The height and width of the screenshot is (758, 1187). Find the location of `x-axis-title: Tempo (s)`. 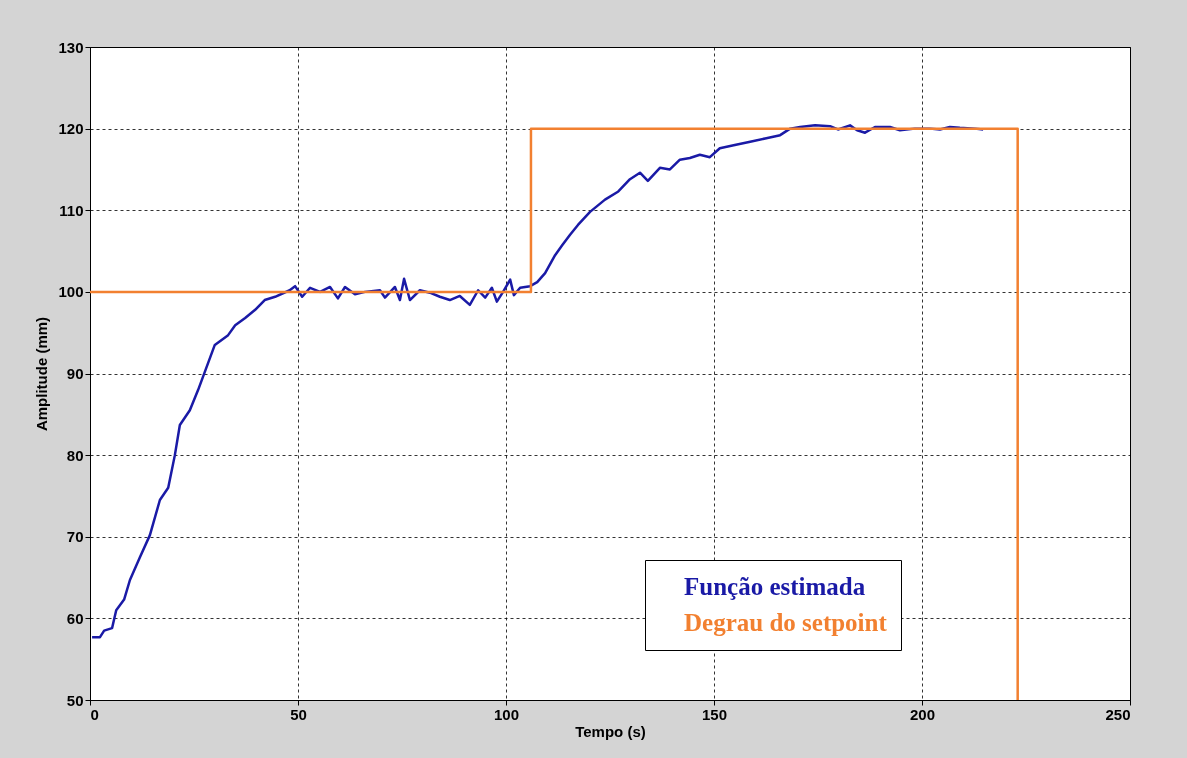

x-axis-title: Tempo (s) is located at coordinates (610, 731).